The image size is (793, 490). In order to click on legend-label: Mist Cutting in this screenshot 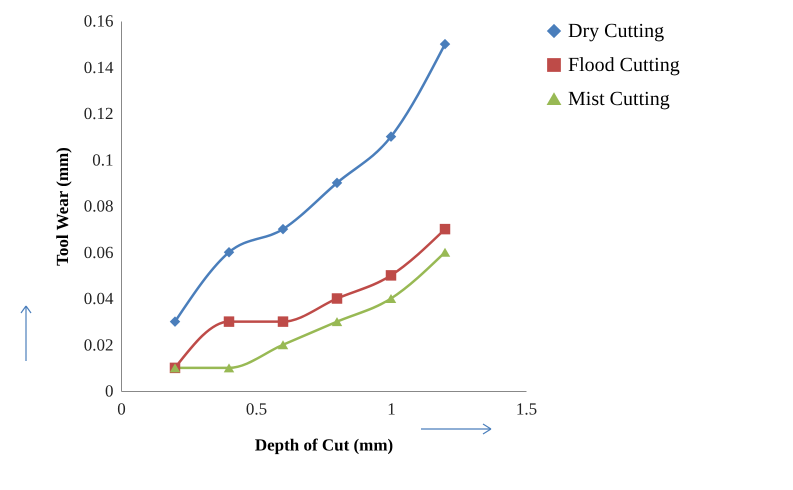, I will do `click(619, 99)`.